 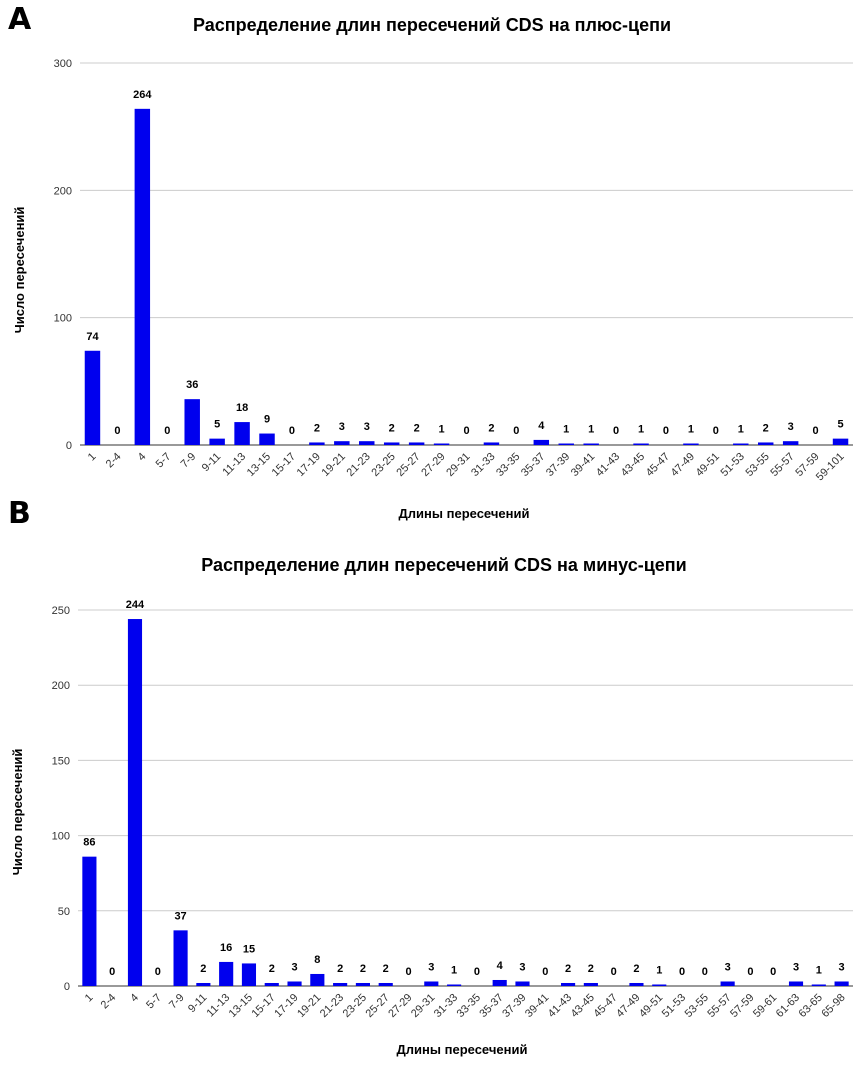 What do you see at coordinates (765, 1006) in the screenshot?
I see `chart-b-xtick-label: 59-61` at bounding box center [765, 1006].